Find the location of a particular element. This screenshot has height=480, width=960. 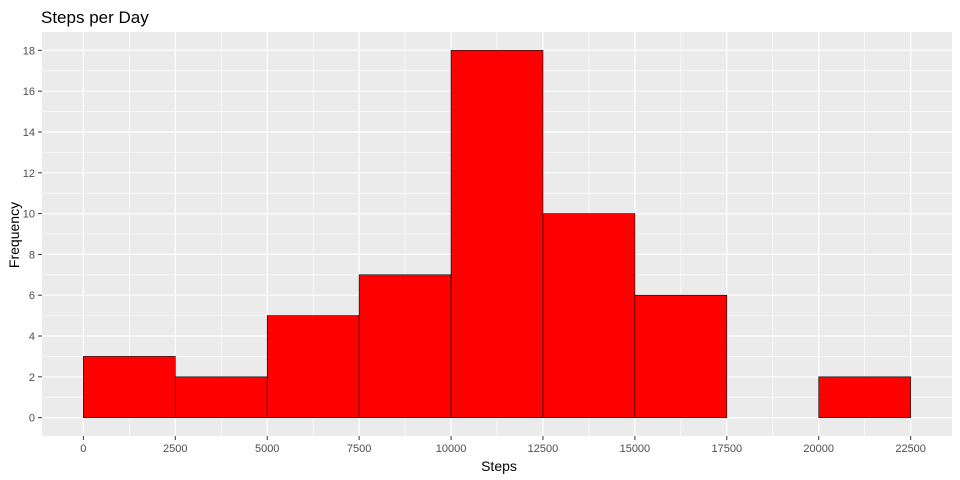

y-tick-label: 18 is located at coordinates (29, 51).